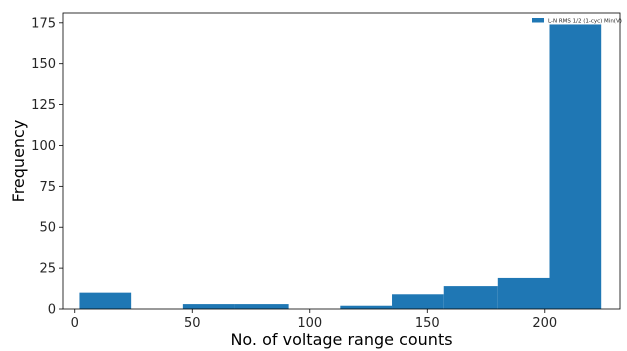 The image size is (627, 351). I want to click on y-axis-label: Frequency, so click(18, 161).